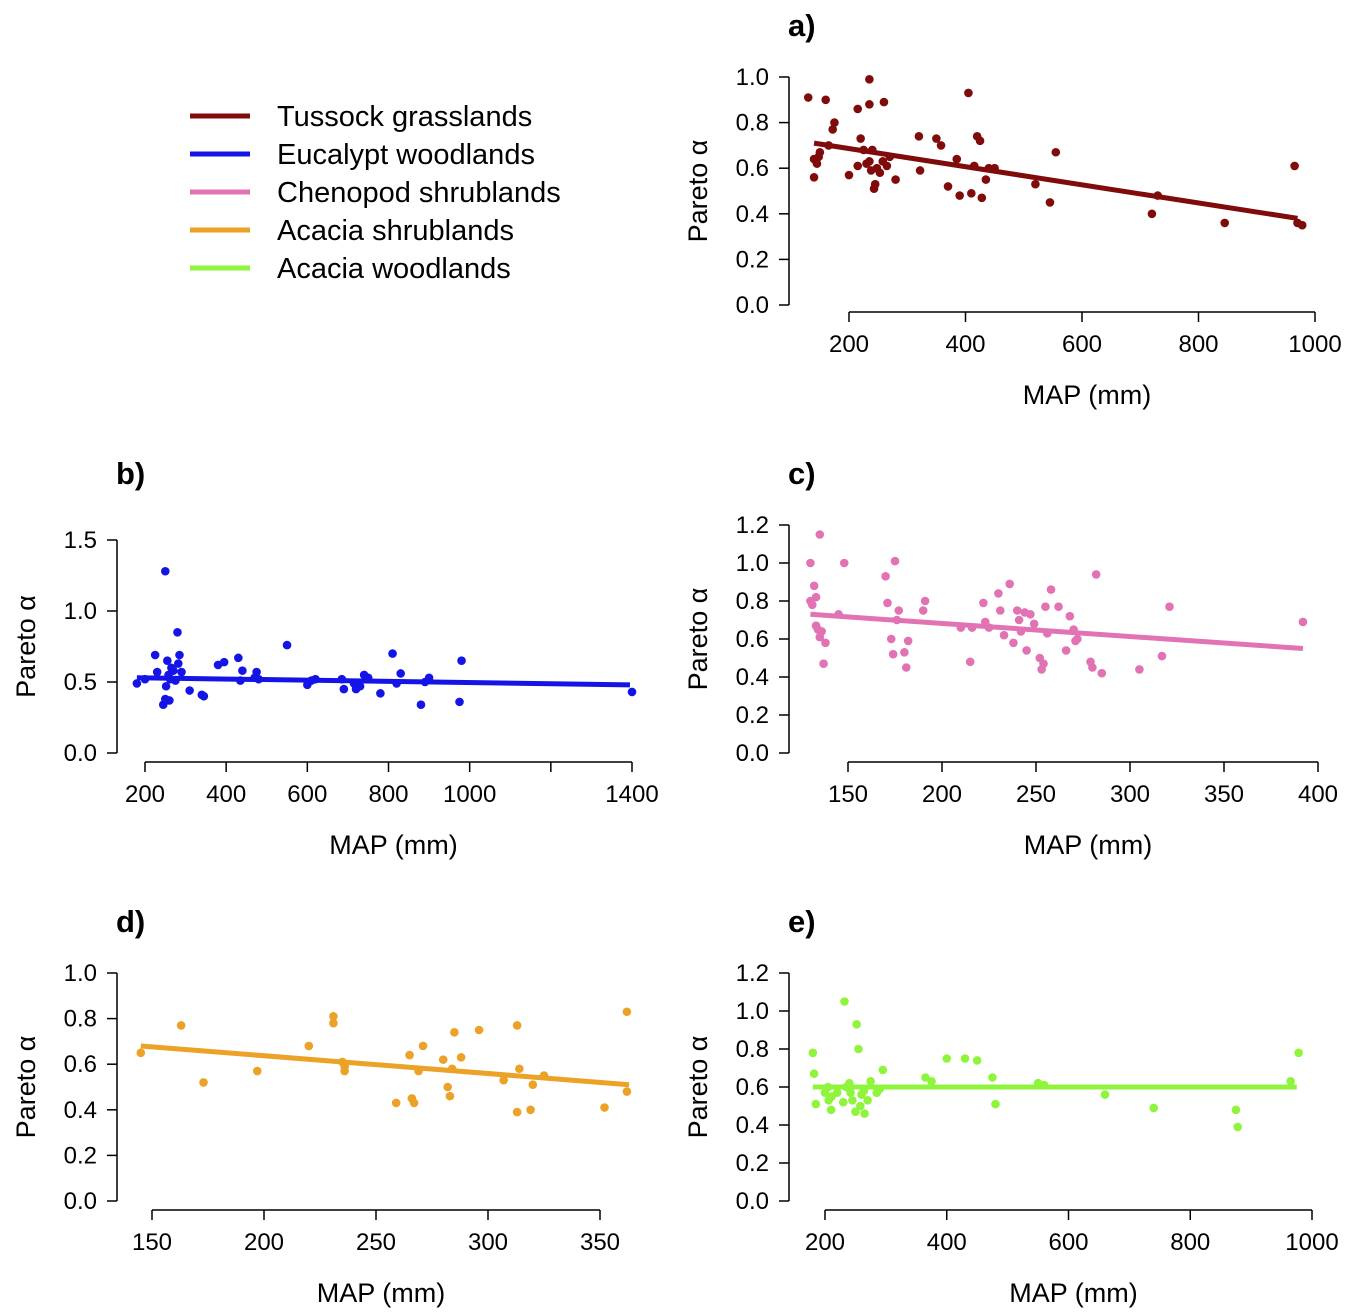 This screenshot has height=1312, width=1363. What do you see at coordinates (600, 1242) in the screenshot?
I see `x-tick-label: 350` at bounding box center [600, 1242].